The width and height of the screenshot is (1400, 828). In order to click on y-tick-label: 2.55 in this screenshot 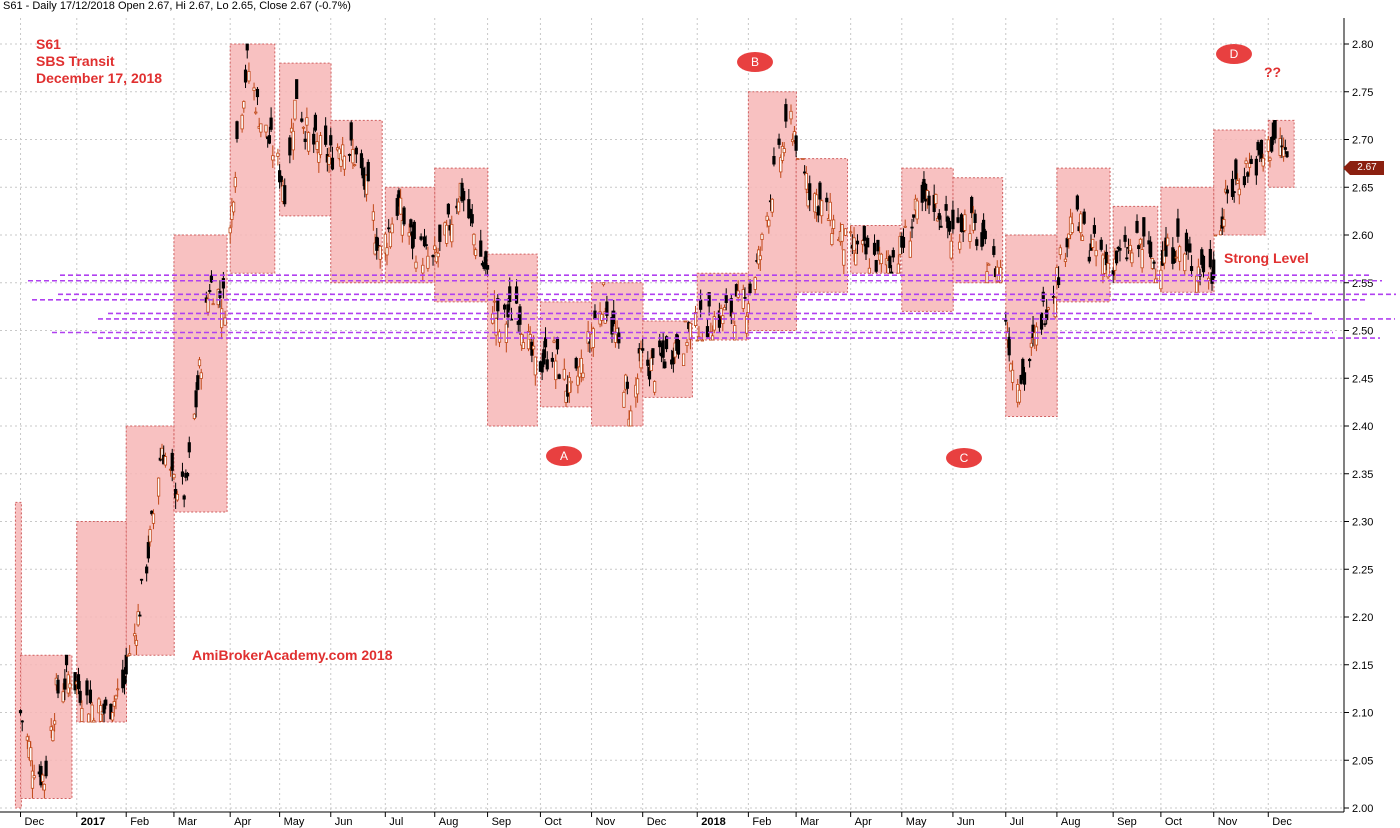, I will do `click(1362, 284)`.